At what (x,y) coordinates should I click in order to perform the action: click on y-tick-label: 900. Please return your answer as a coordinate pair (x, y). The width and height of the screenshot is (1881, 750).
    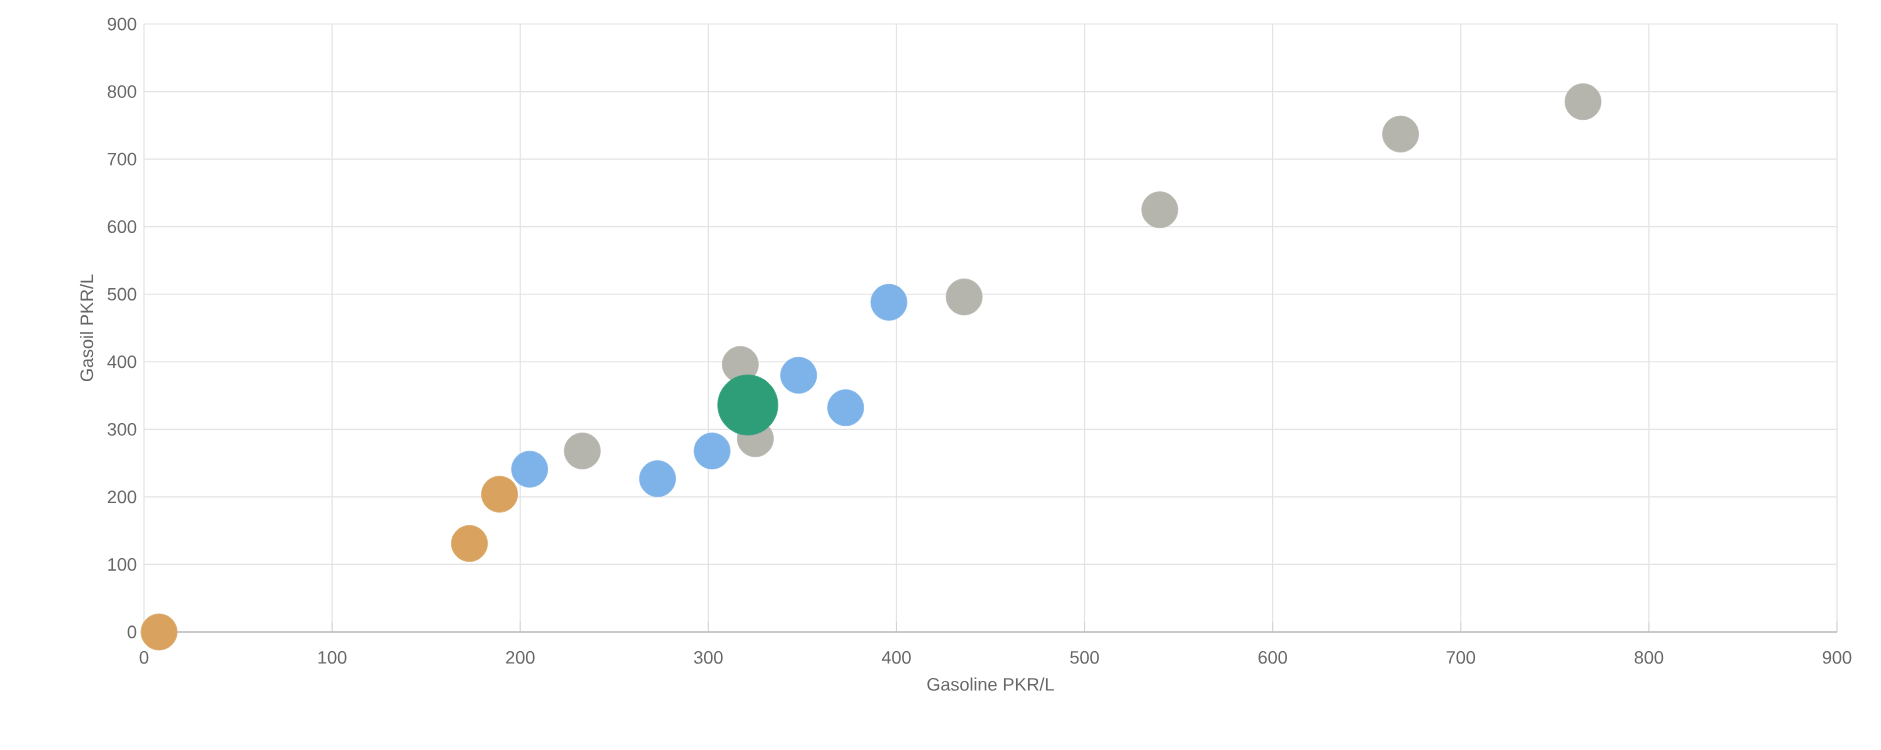
    Looking at the image, I should click on (122, 24).